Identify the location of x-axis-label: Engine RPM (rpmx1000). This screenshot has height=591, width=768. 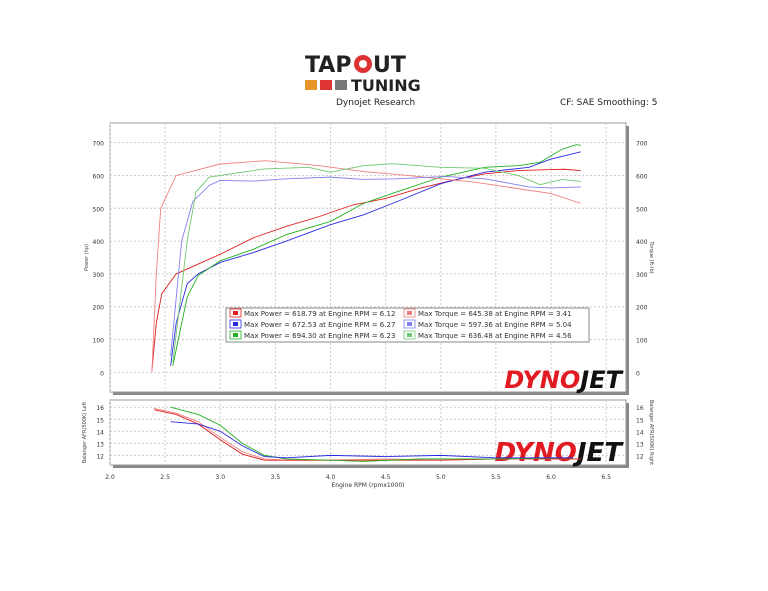
(368, 485).